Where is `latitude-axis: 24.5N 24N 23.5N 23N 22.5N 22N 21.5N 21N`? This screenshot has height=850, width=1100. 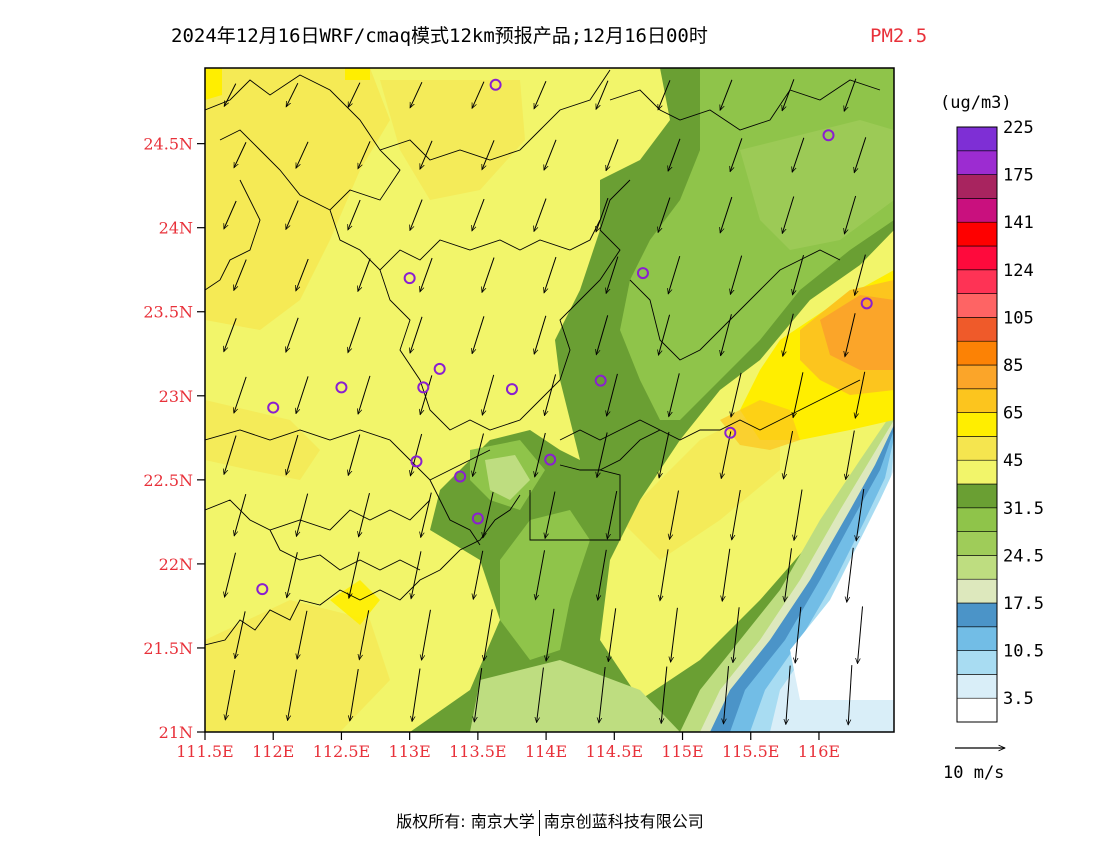
latitude-axis: 24.5N 24N 23.5N 23N 22.5N 22N 21.5N 21N is located at coordinates (174, 438).